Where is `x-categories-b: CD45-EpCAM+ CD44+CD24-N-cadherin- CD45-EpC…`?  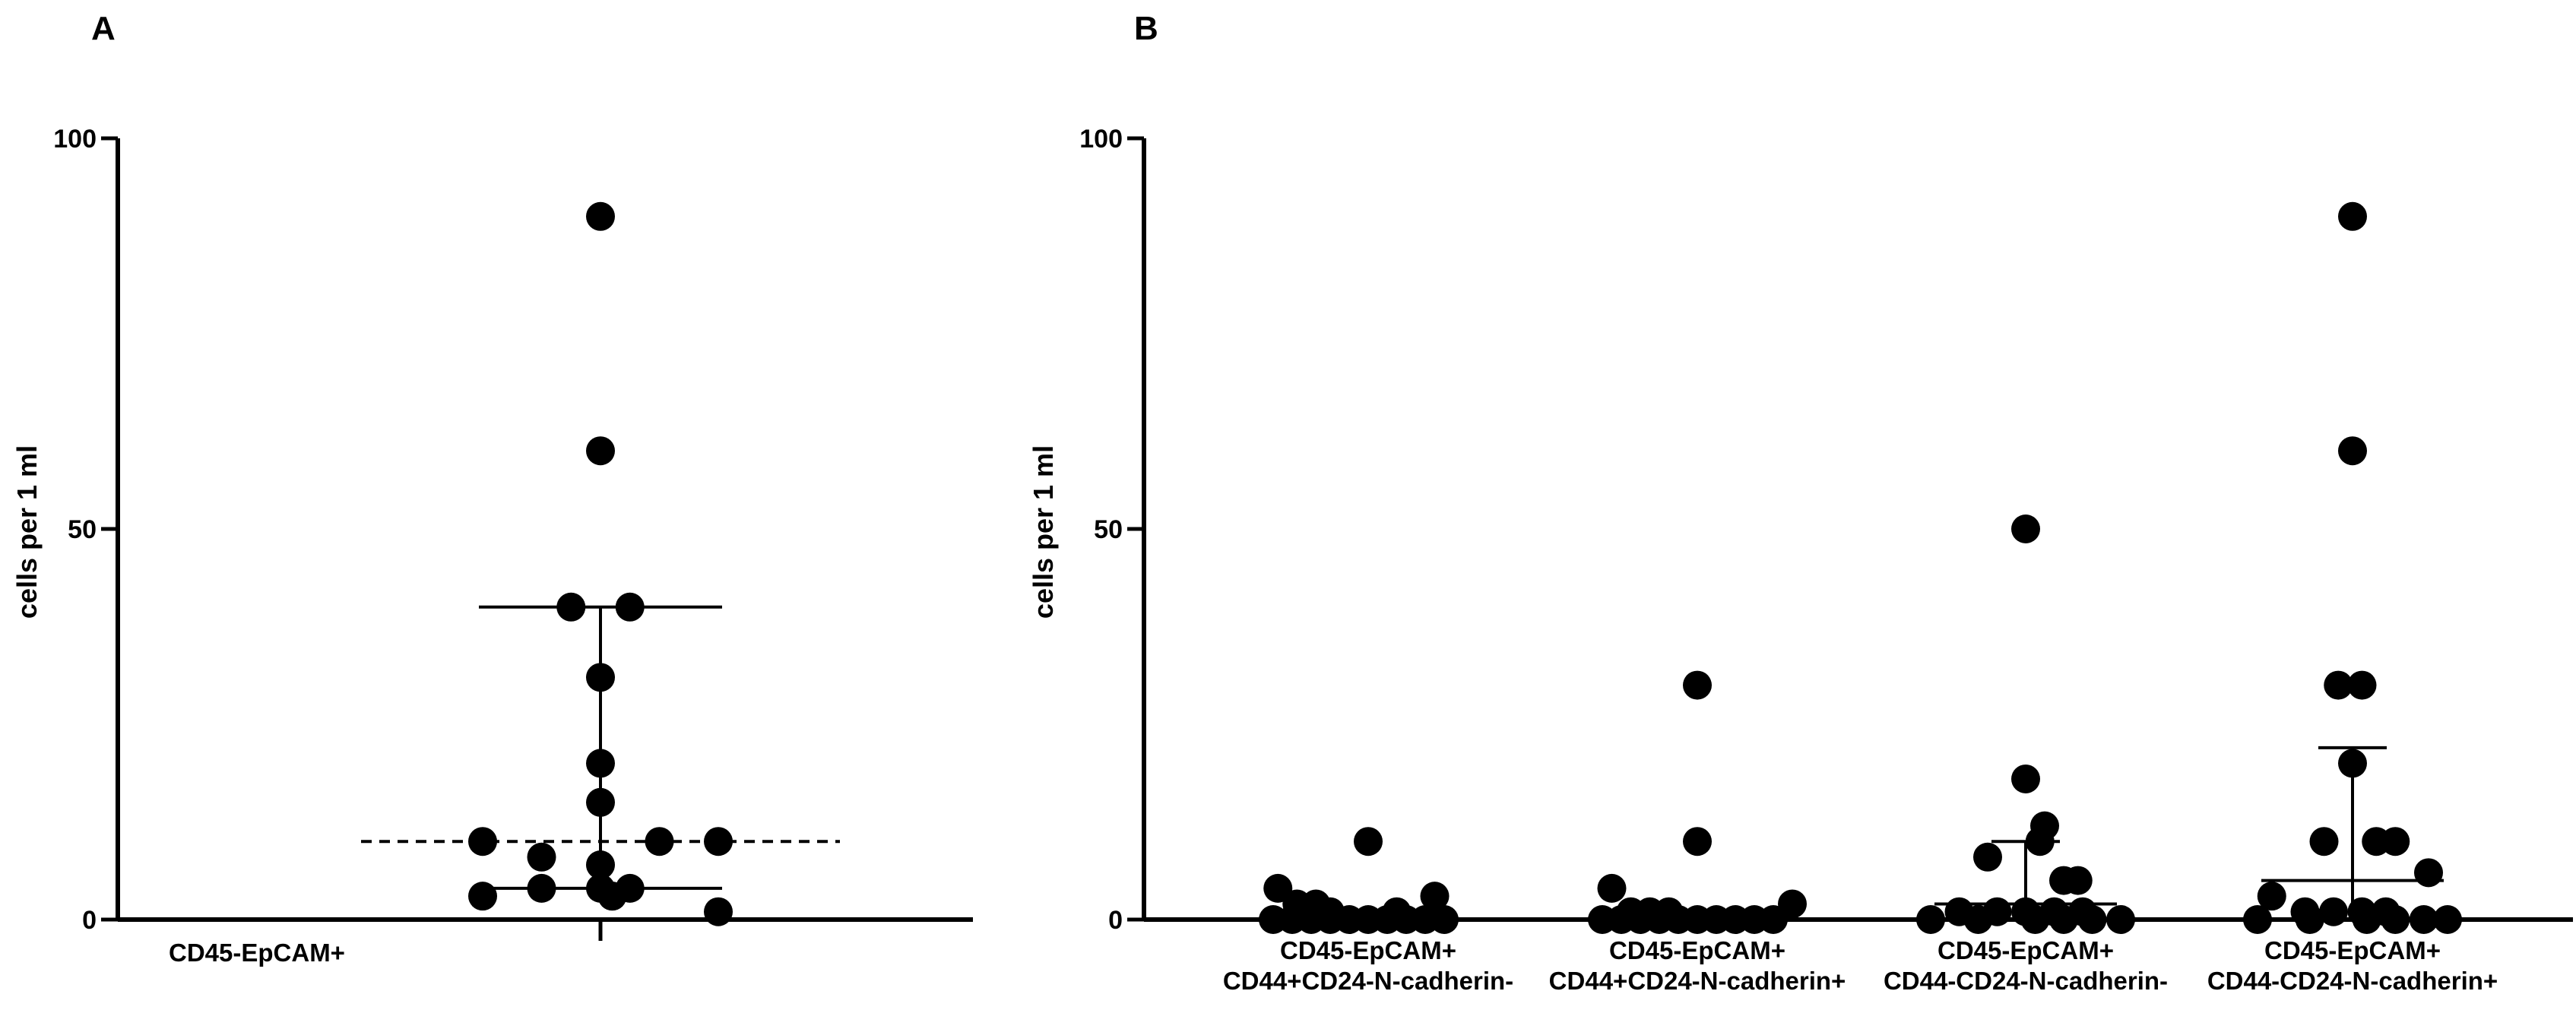 x-categories-b: CD45-EpCAM+ CD44+CD24-N-cadherin- CD45-EpC… is located at coordinates (1860, 965).